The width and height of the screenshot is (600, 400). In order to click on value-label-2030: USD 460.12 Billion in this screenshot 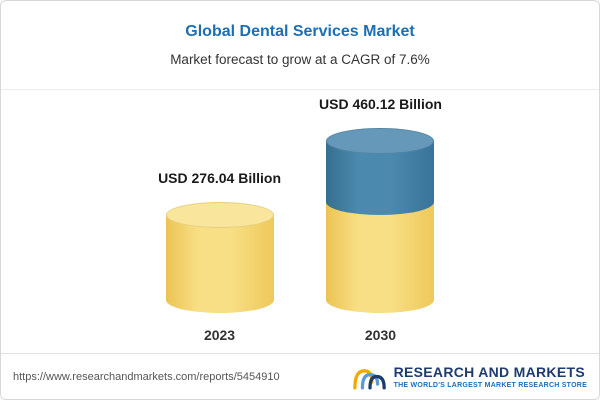, I will do `click(380, 104)`.